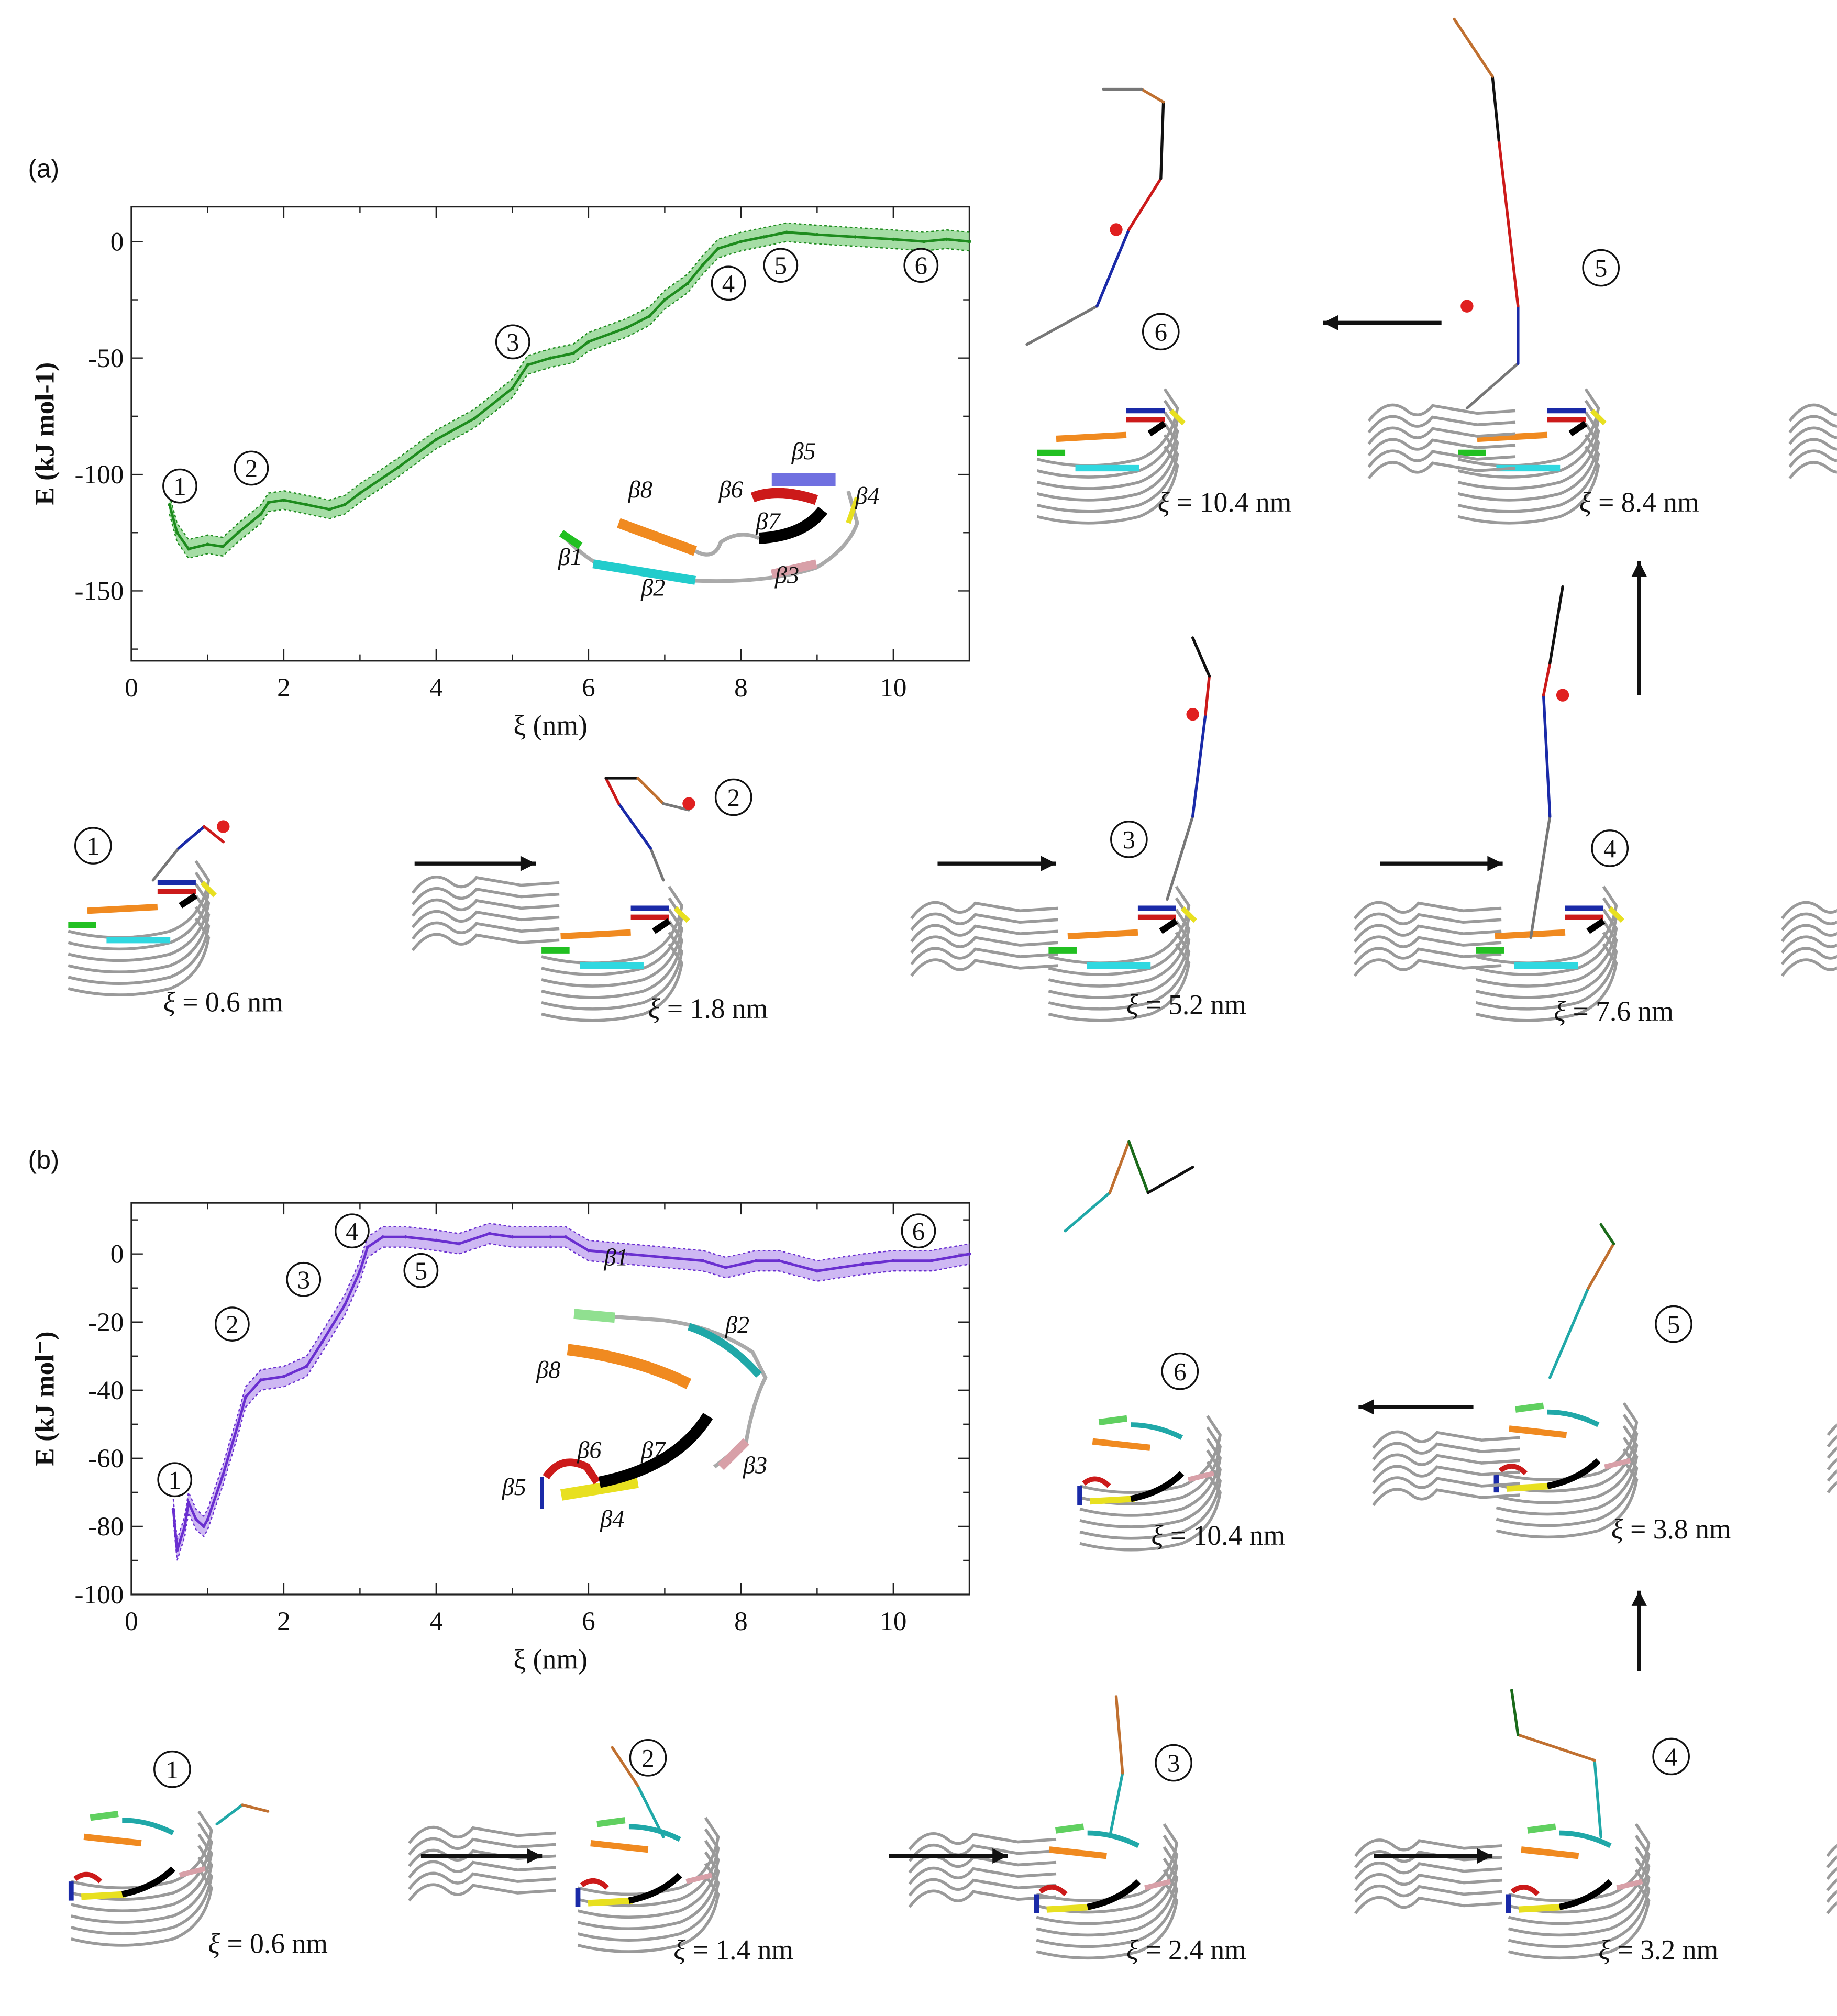 The height and width of the screenshot is (2016, 1837). Describe the element at coordinates (730, 490) in the screenshot. I see `inset-label-beta6: β6` at that location.